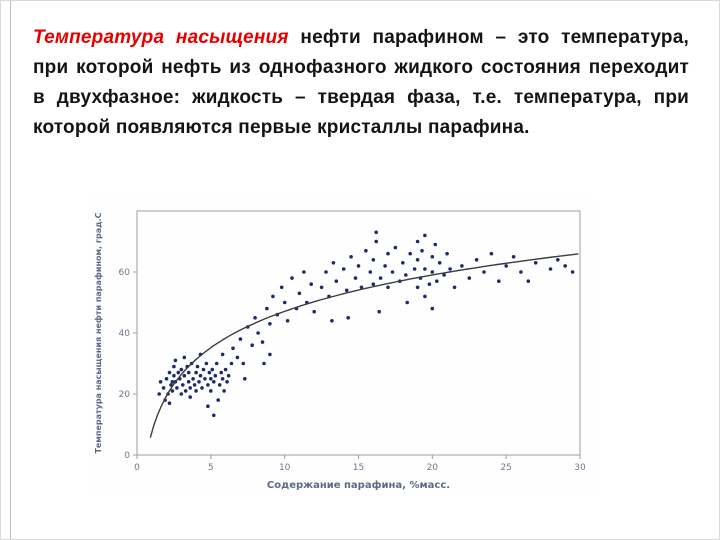 This screenshot has height=540, width=720. Describe the element at coordinates (161, 37) in the screenshot. I see `definition-term: Температура насыщения` at that location.